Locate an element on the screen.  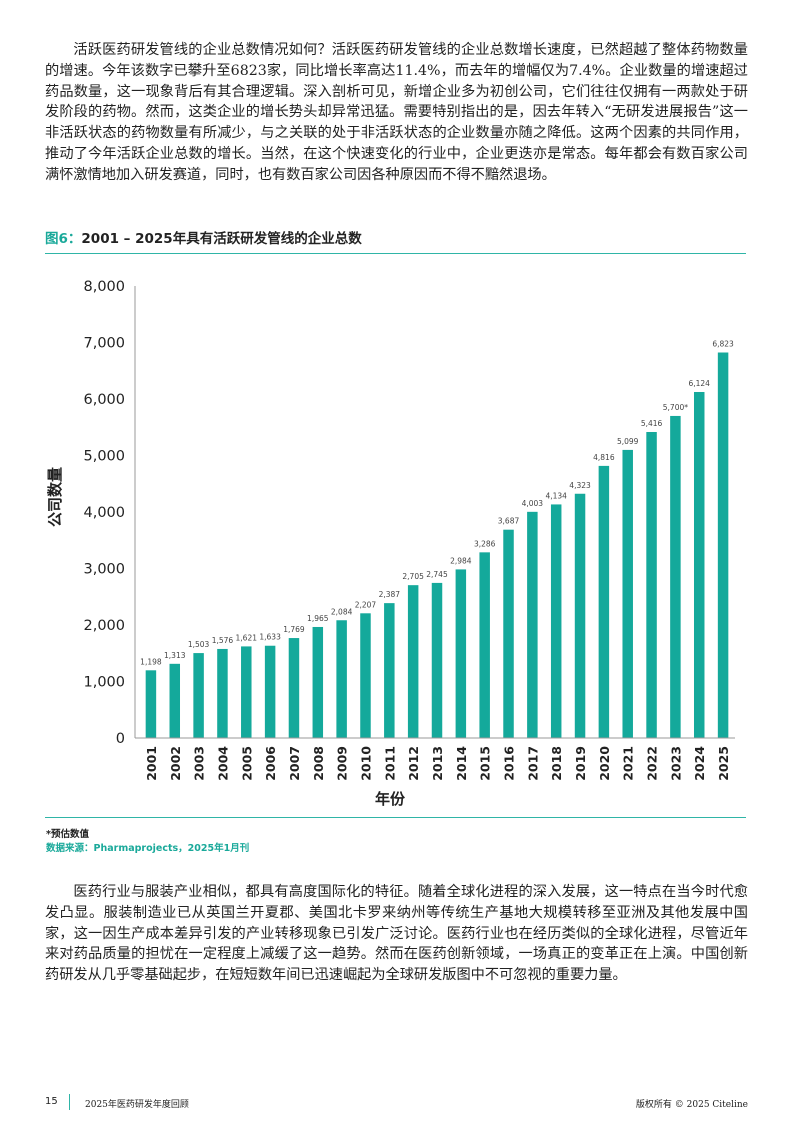
x-tick-label: 2013 is located at coordinates (437, 763).